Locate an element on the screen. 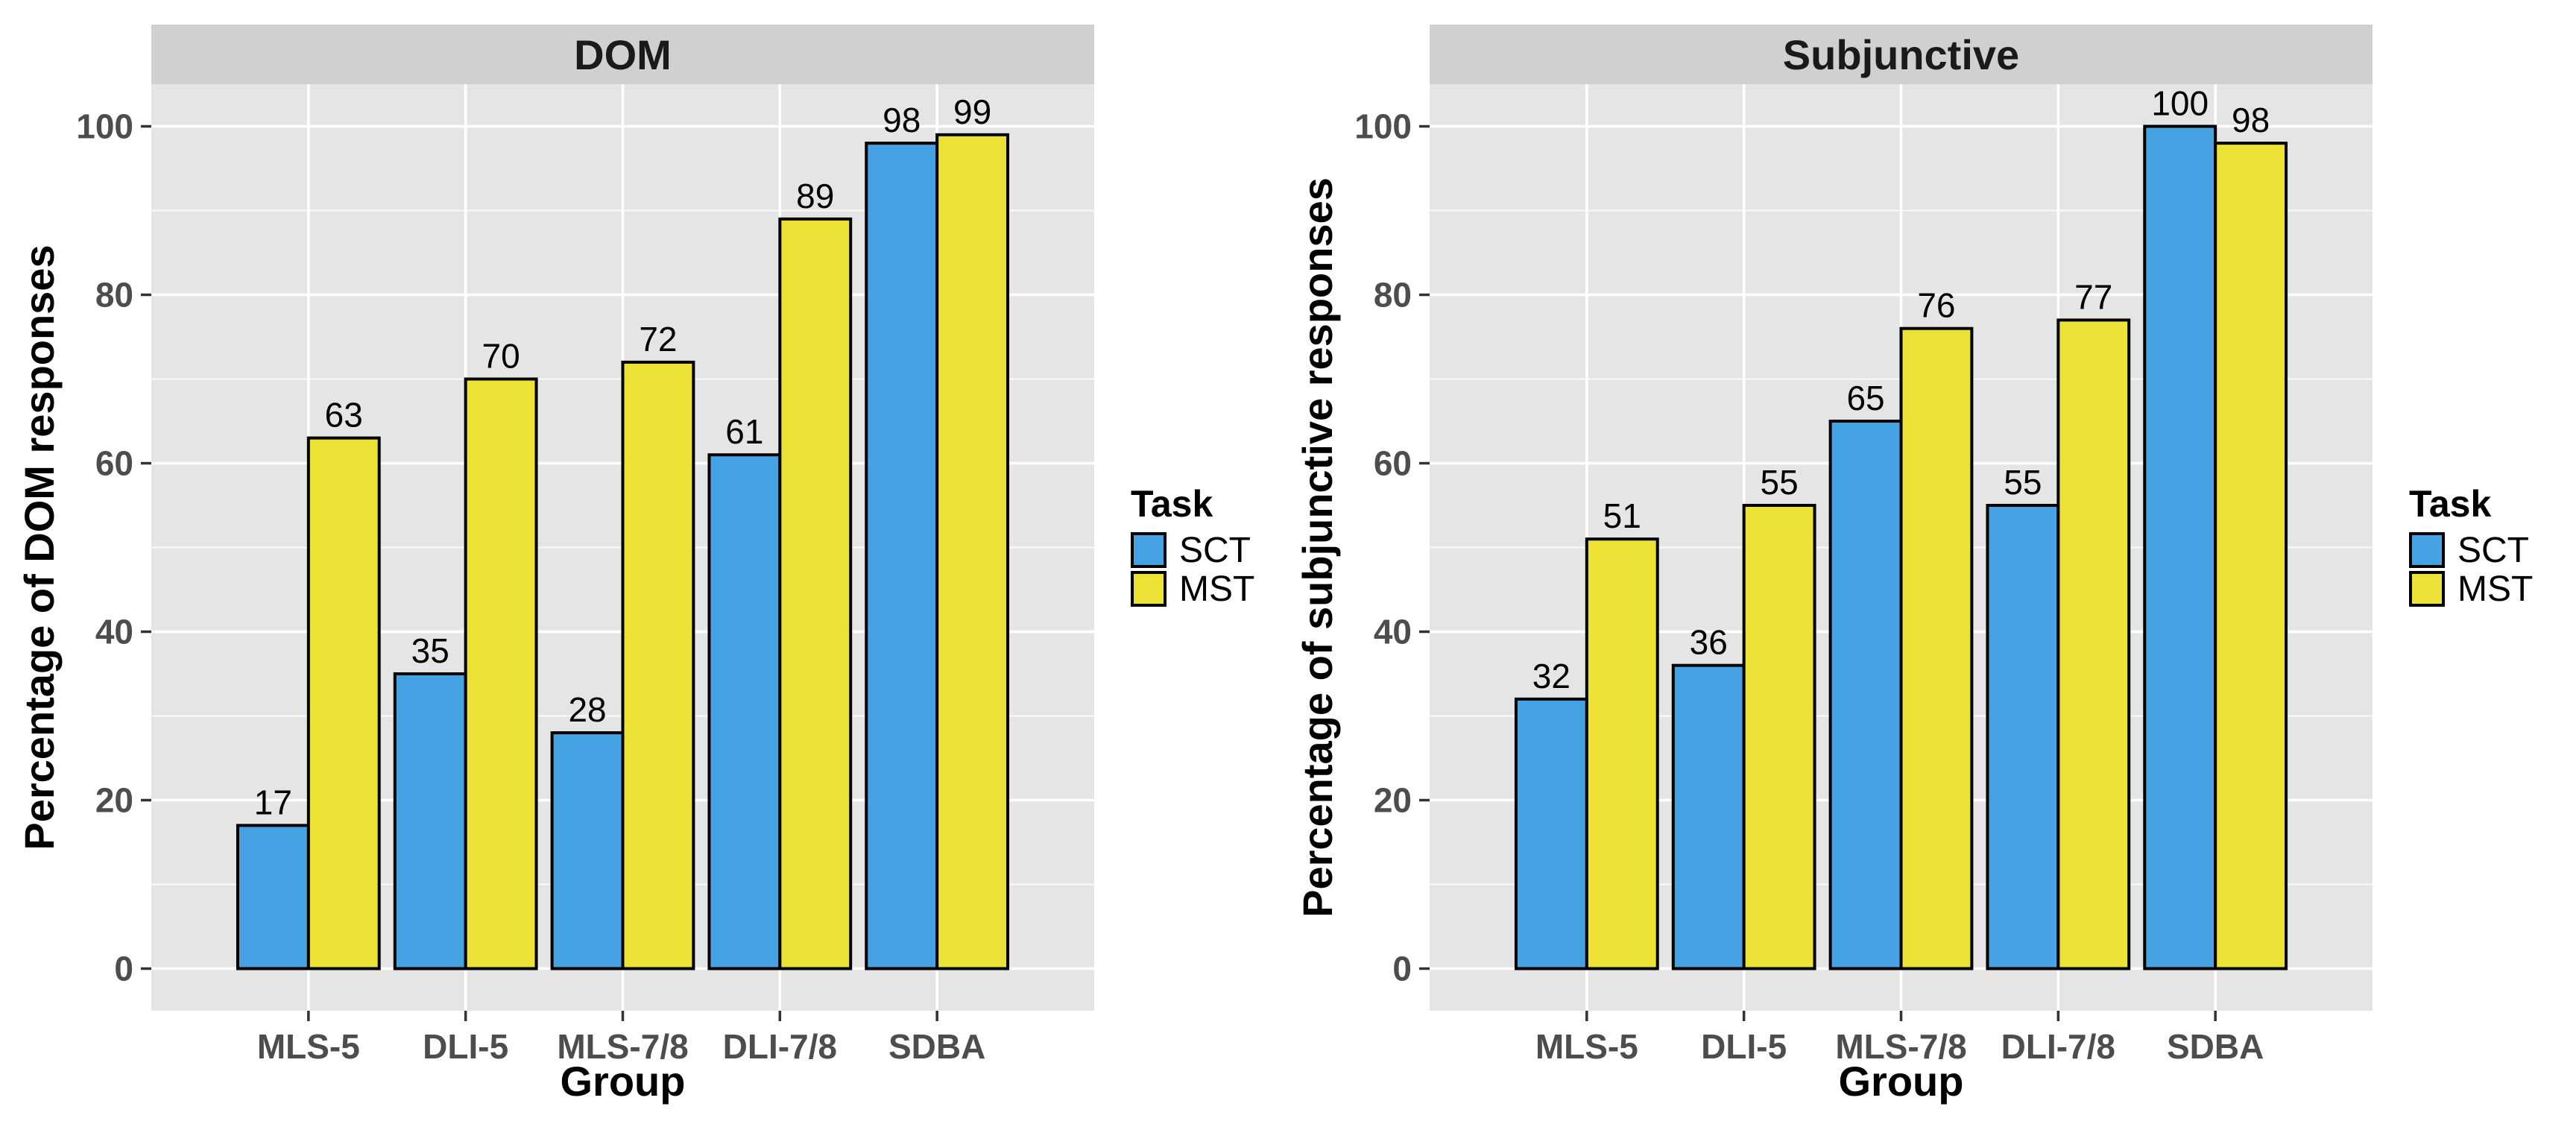  strip-title: Subjunctive is located at coordinates (1901, 54).